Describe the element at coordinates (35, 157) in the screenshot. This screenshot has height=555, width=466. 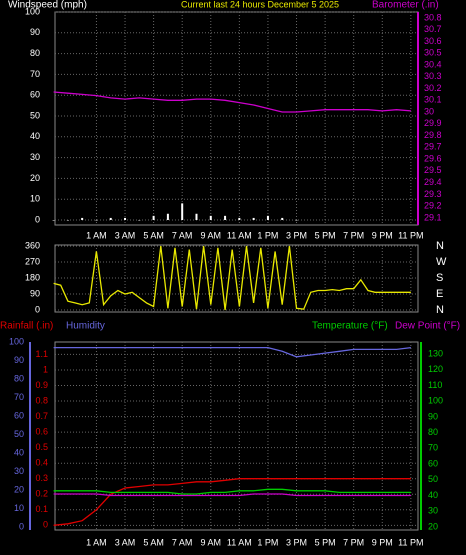
I see `y-tick-label: 30` at that location.